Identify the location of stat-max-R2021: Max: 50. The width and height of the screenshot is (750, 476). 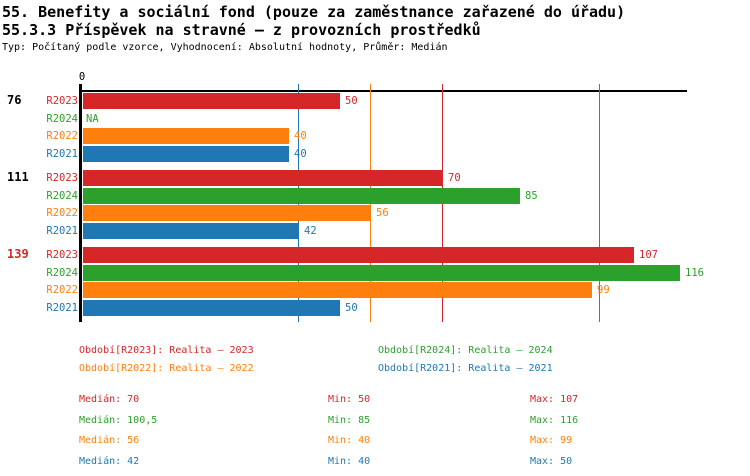
(551, 461).